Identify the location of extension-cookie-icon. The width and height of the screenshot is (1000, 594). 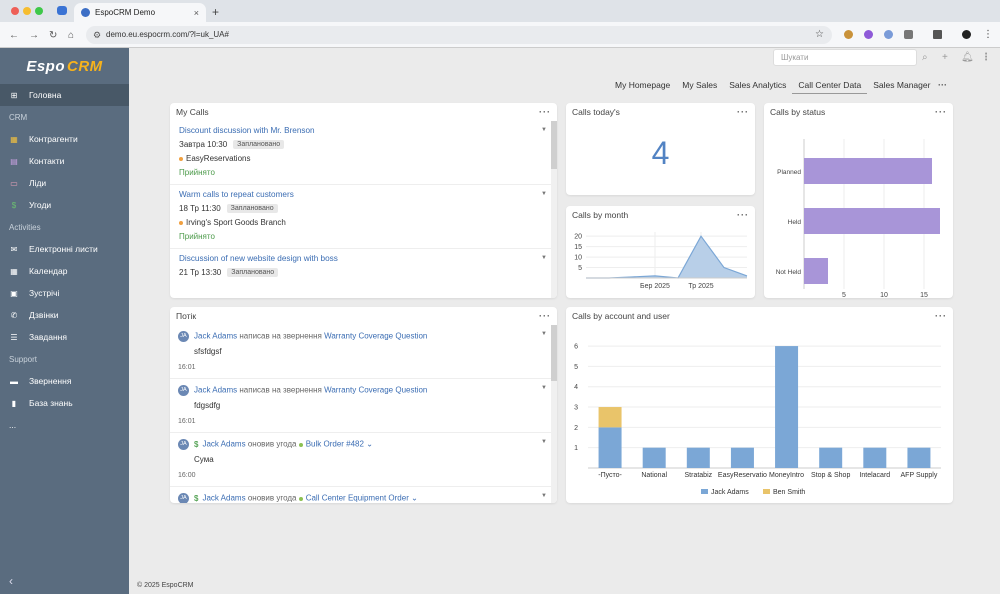
(848, 34).